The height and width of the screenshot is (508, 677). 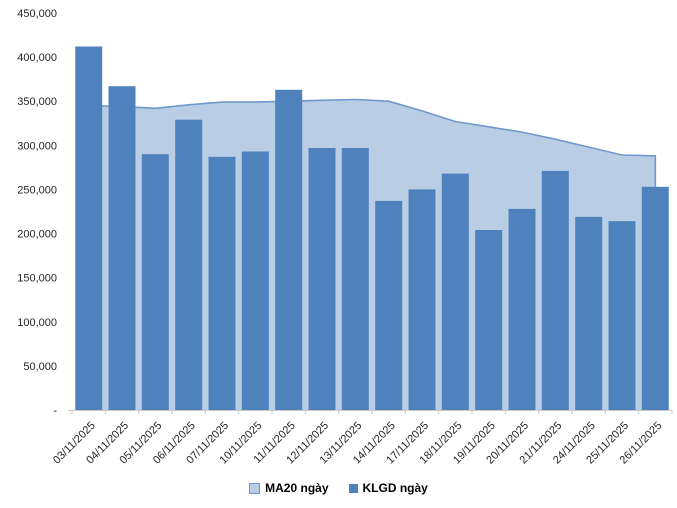 I want to click on klgd-bar-11-11-2025, so click(x=289, y=250).